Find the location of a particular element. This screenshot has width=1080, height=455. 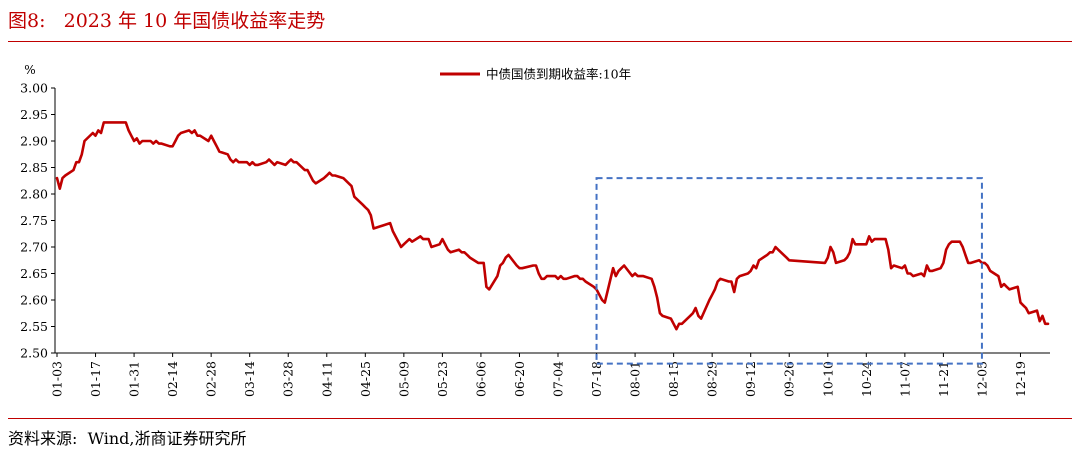

y-tick-label: 2.75 is located at coordinates (34, 220).